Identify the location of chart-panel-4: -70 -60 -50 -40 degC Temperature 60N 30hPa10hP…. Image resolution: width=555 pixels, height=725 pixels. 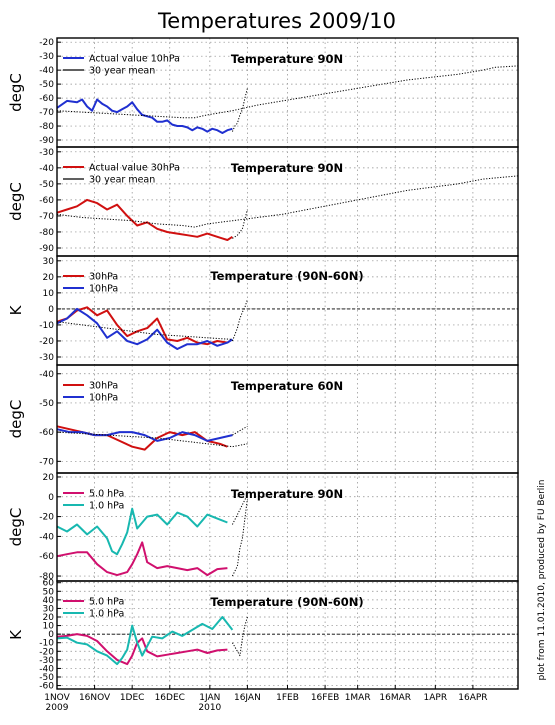
(263, 419).